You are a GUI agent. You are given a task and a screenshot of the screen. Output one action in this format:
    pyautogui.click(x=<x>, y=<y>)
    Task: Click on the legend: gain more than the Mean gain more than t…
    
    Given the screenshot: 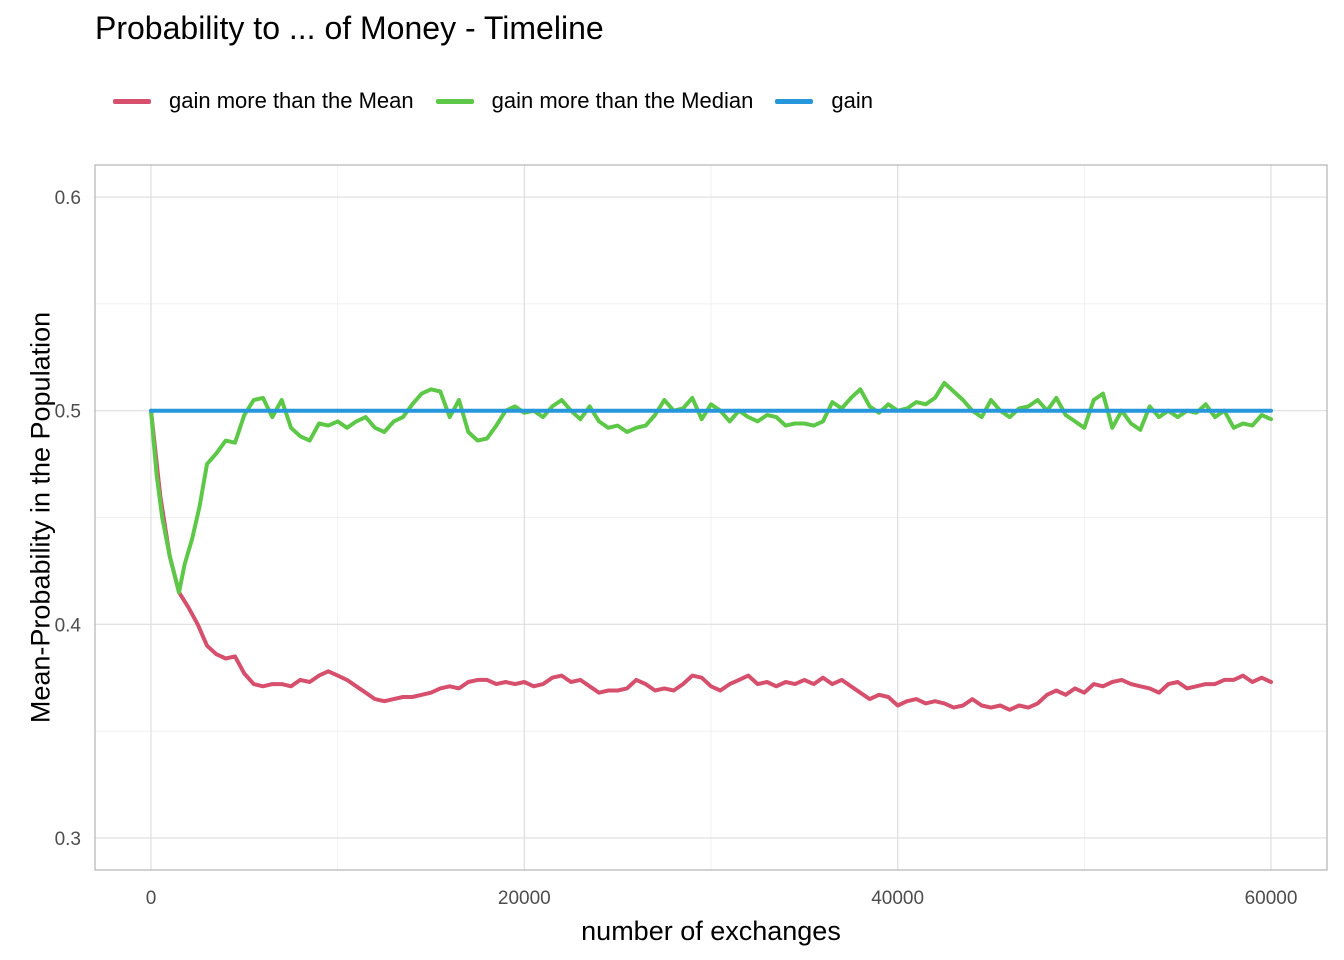 What is the action you would take?
    pyautogui.click(x=504, y=101)
    